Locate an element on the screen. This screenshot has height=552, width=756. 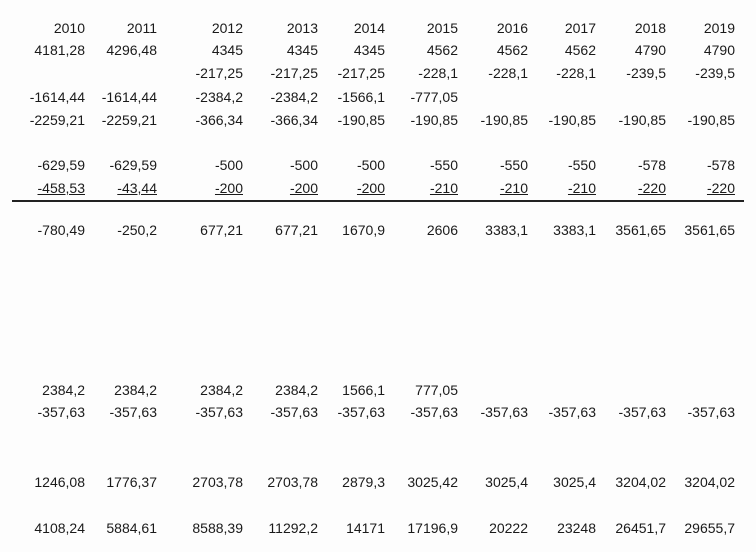
year-header: 2012 is located at coordinates (227, 28).